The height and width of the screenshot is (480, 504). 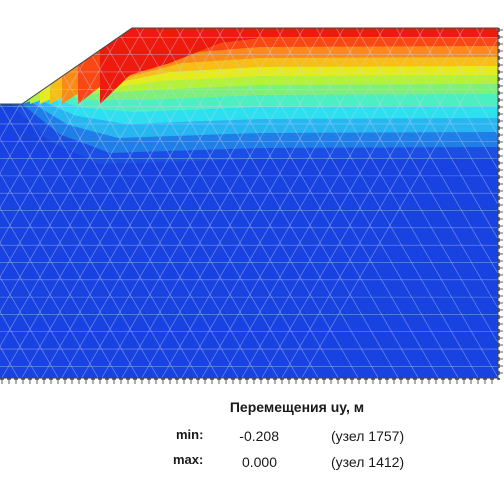 What do you see at coordinates (368, 436) in the screenshot?
I see `min-node: (узел 1757)` at bounding box center [368, 436].